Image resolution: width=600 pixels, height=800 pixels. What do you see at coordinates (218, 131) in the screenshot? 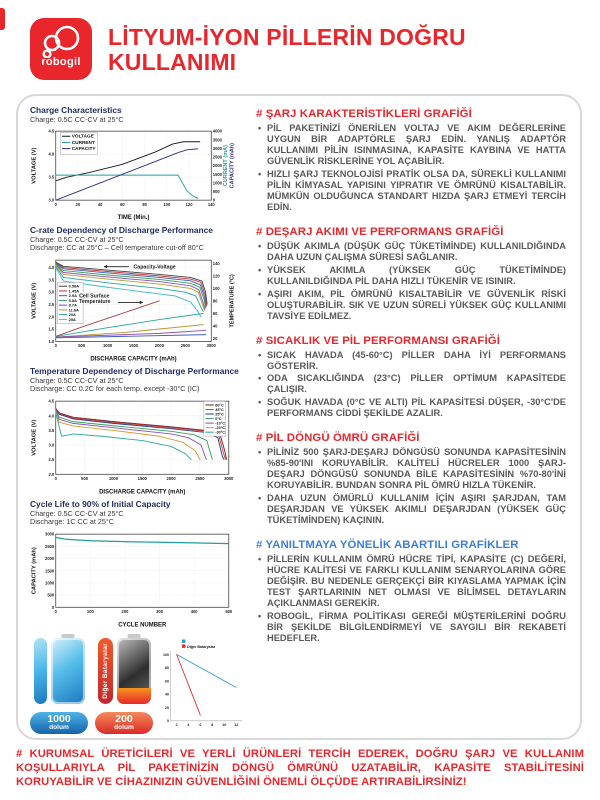
I see `svg-text: 4000` at bounding box center [218, 131].